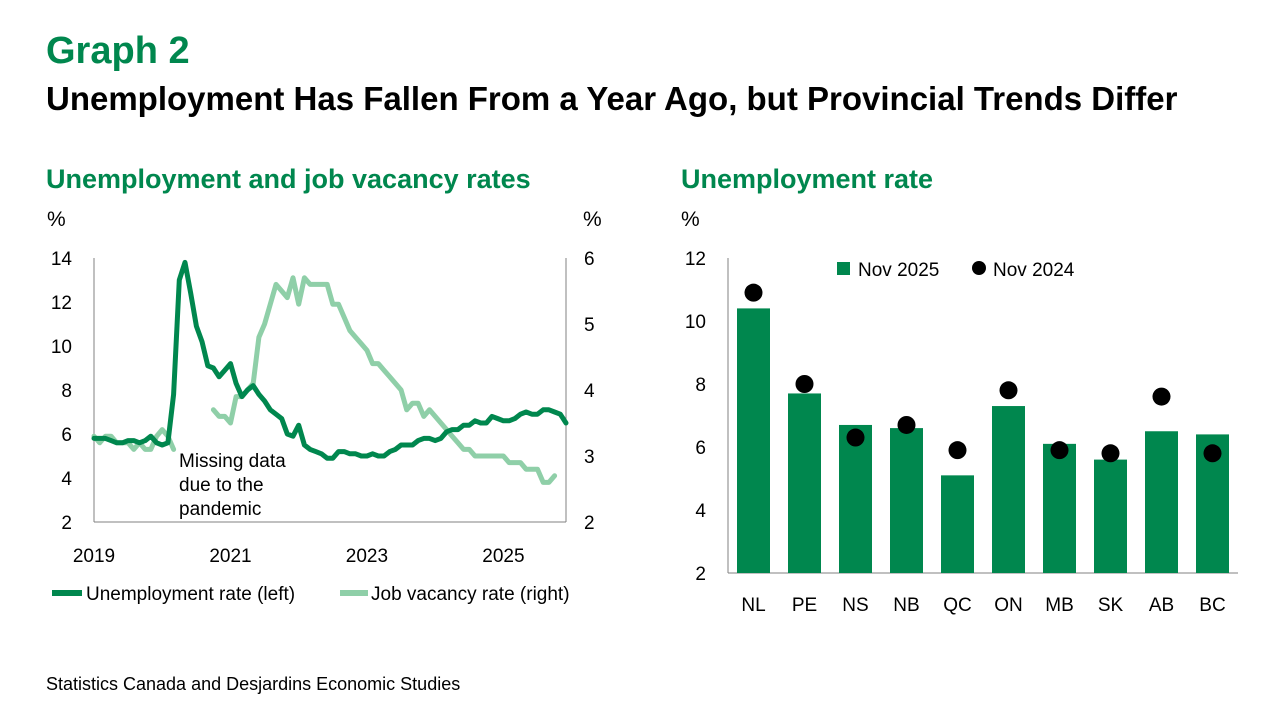 This screenshot has height=720, width=1280. I want to click on bar-nl, so click(753, 440).